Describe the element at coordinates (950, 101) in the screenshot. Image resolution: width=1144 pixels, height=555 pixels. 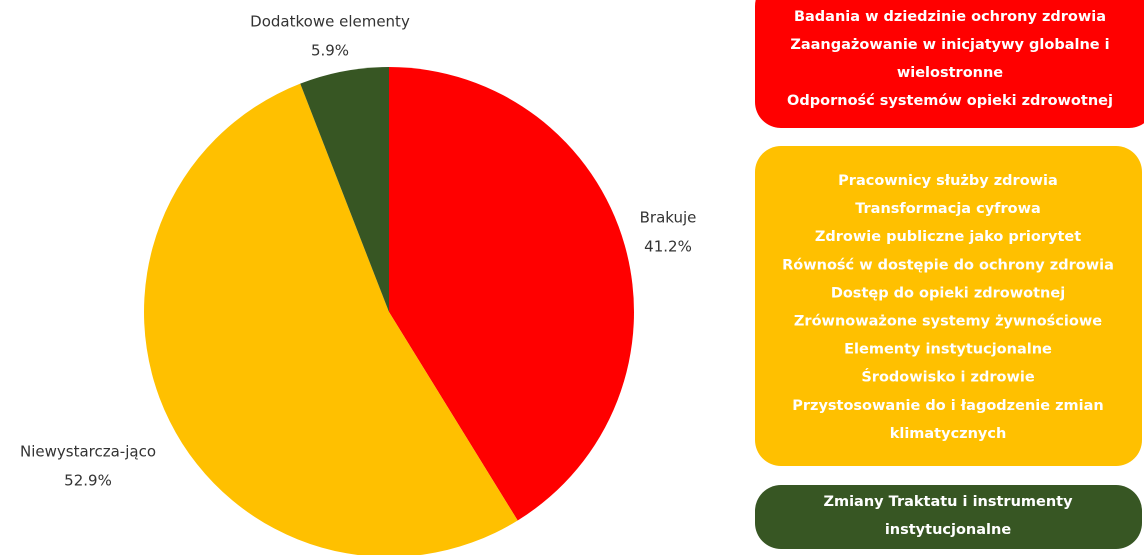
I see `box-line: Odporność systemów opieki zdrowotnej` at that location.